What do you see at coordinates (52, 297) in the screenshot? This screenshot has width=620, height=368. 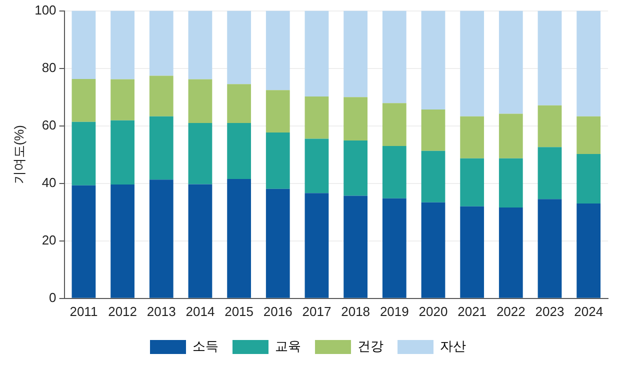 I see `y-tick-label: 0` at bounding box center [52, 297].